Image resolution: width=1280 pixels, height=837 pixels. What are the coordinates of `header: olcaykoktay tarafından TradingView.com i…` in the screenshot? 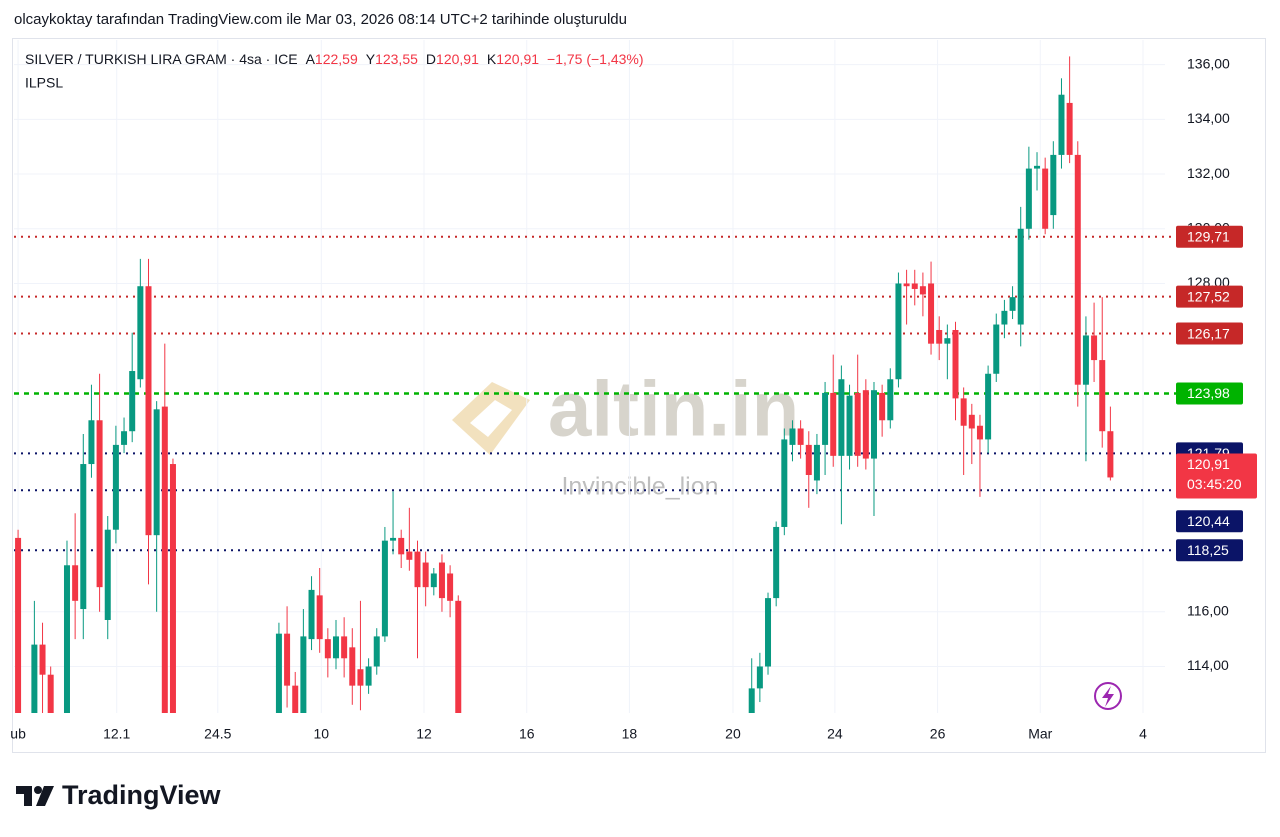 It's located at (320, 19).